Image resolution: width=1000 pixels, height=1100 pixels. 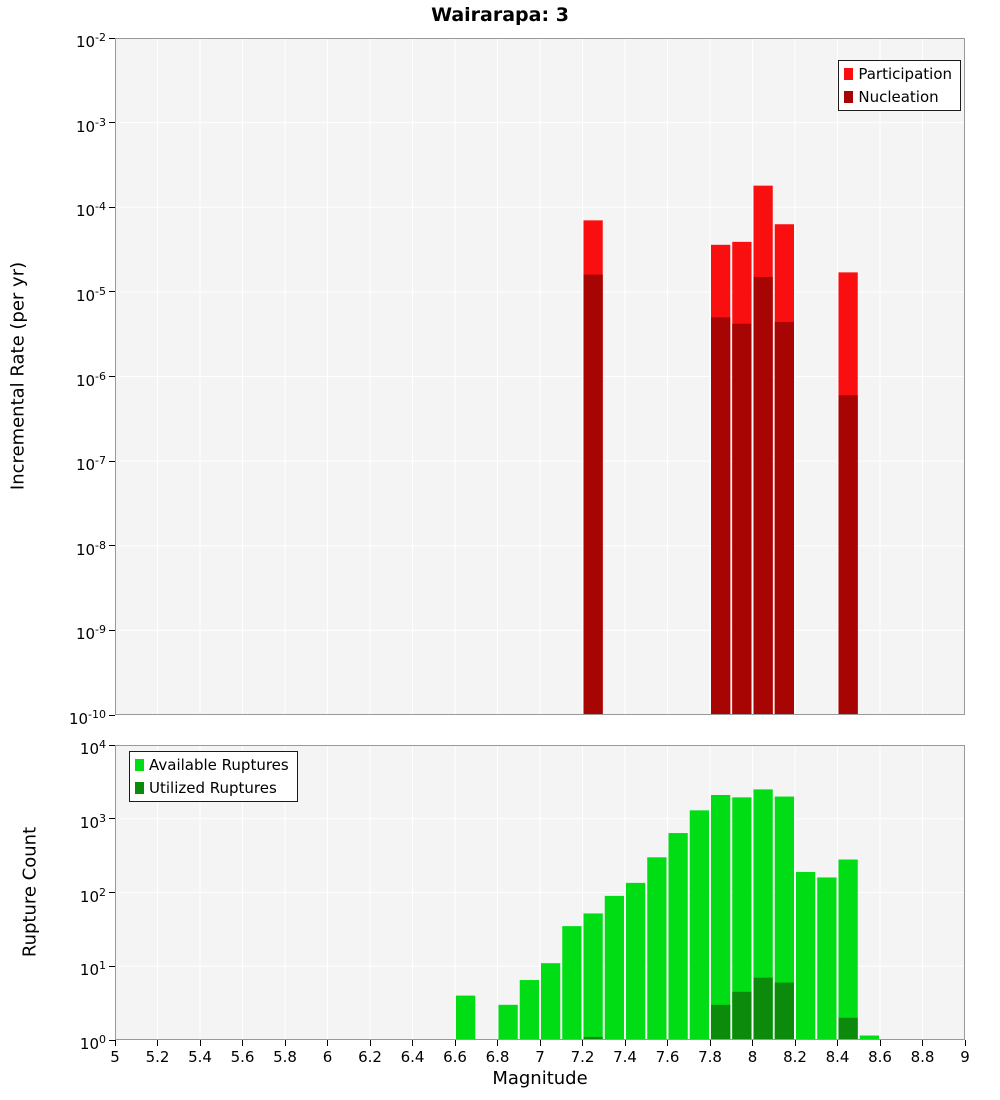 What do you see at coordinates (92, 821) in the screenshot?
I see `y-tick-label: 10³` at bounding box center [92, 821].